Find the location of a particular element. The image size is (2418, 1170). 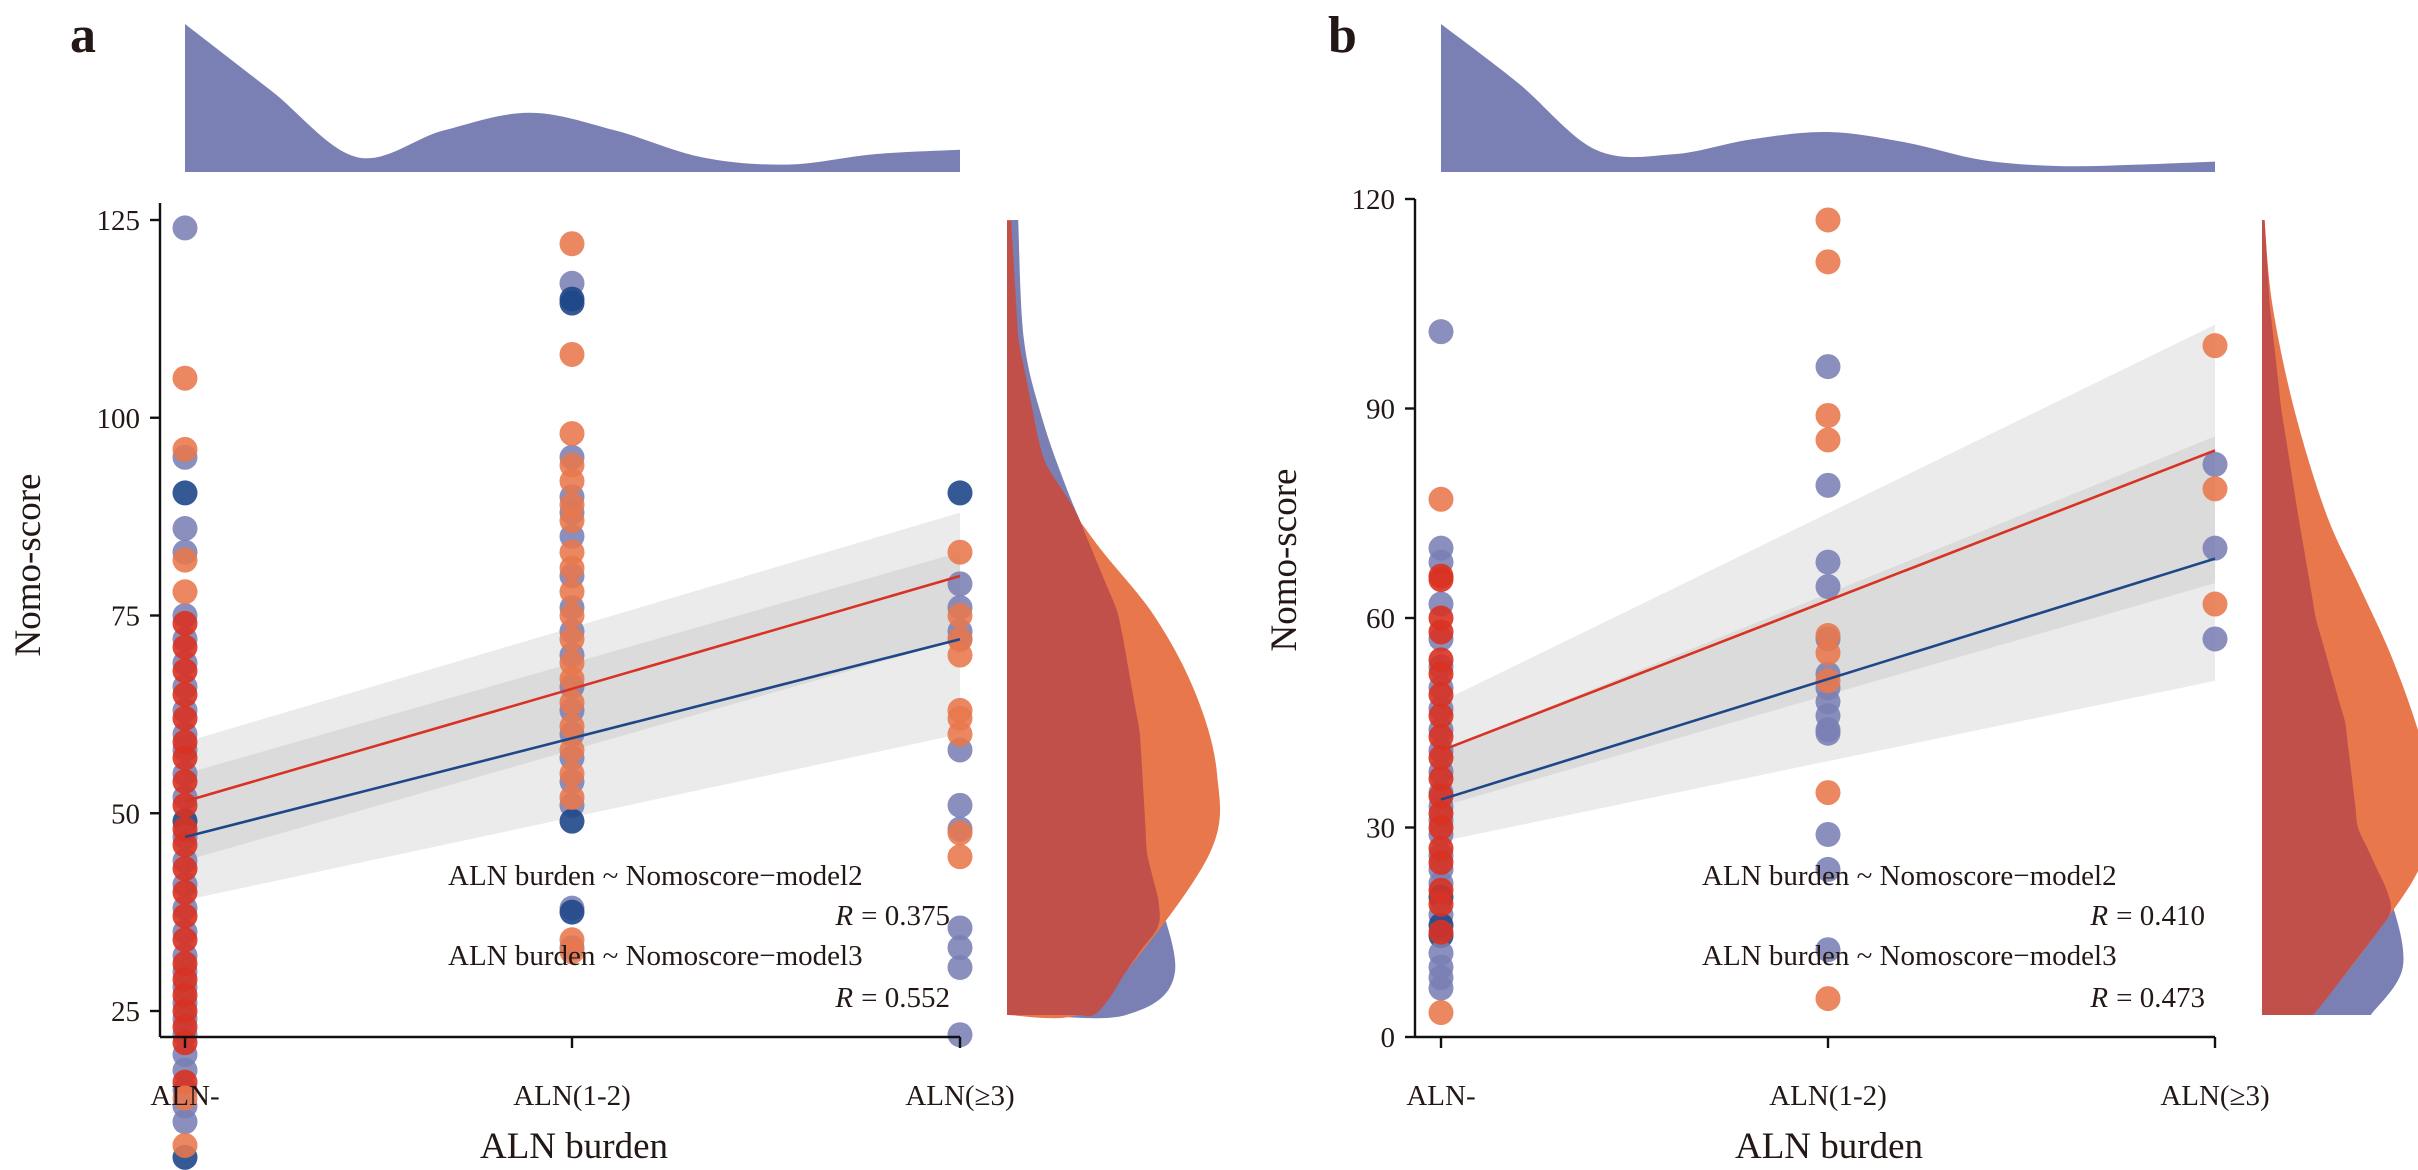

annotation-r-2: R = 0.552 is located at coordinates (892, 998).